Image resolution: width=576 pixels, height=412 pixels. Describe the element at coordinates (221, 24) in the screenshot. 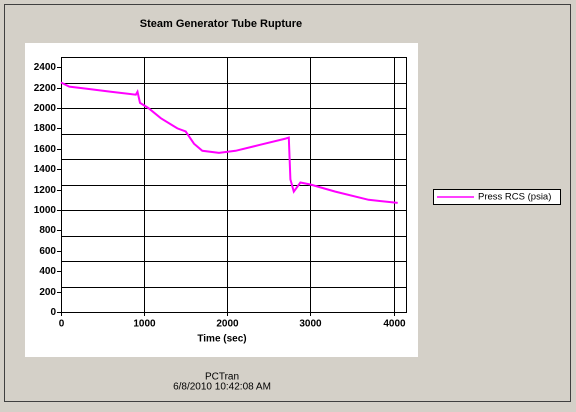

I see `chart-title: Steam Generator Tube Rupture` at that location.